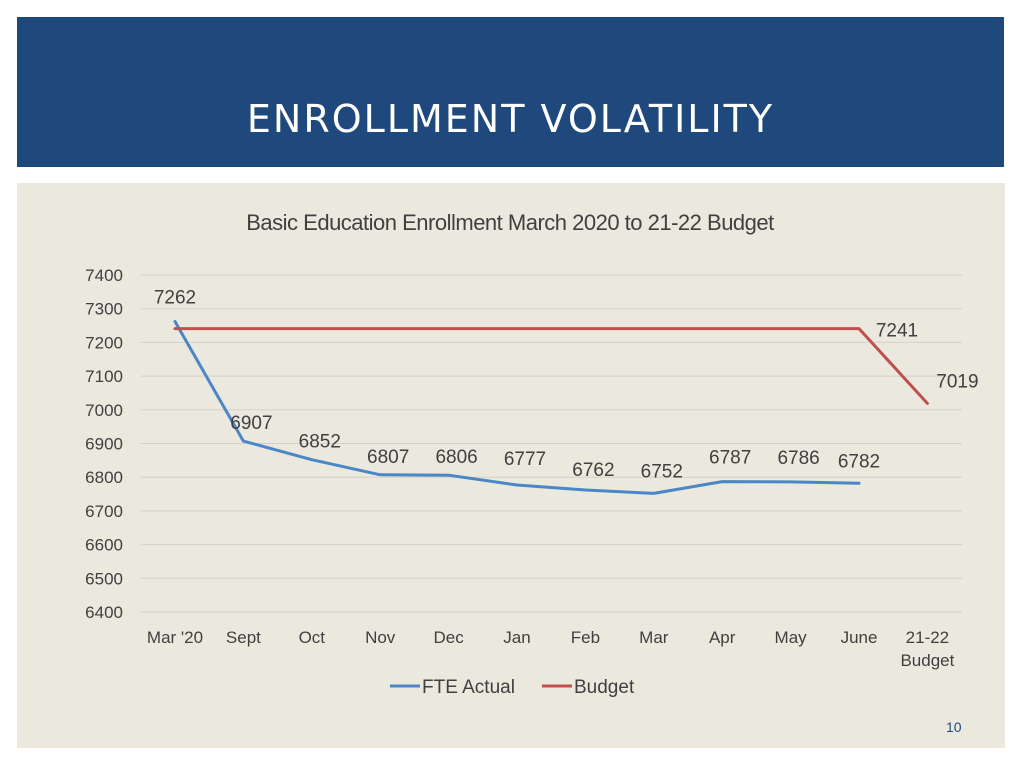 The width and height of the screenshot is (1024, 768). I want to click on data-label: 7241, so click(897, 331).